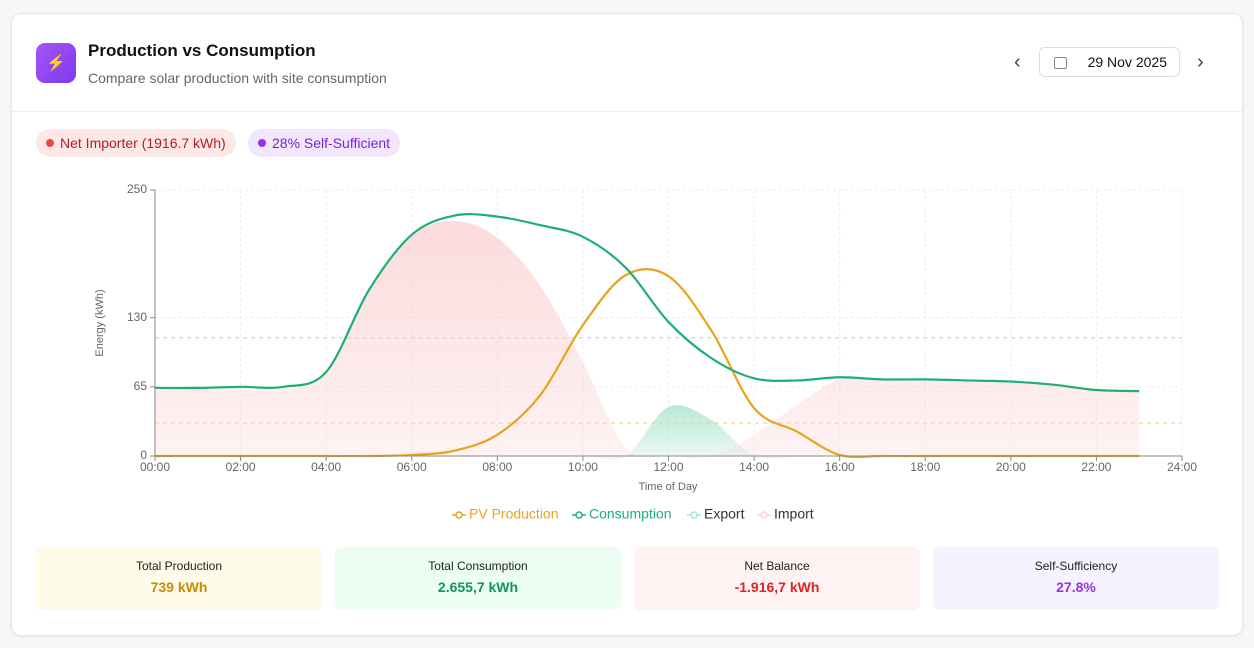  Describe the element at coordinates (840, 467) in the screenshot. I see `x-tick-label: 16:00` at that location.